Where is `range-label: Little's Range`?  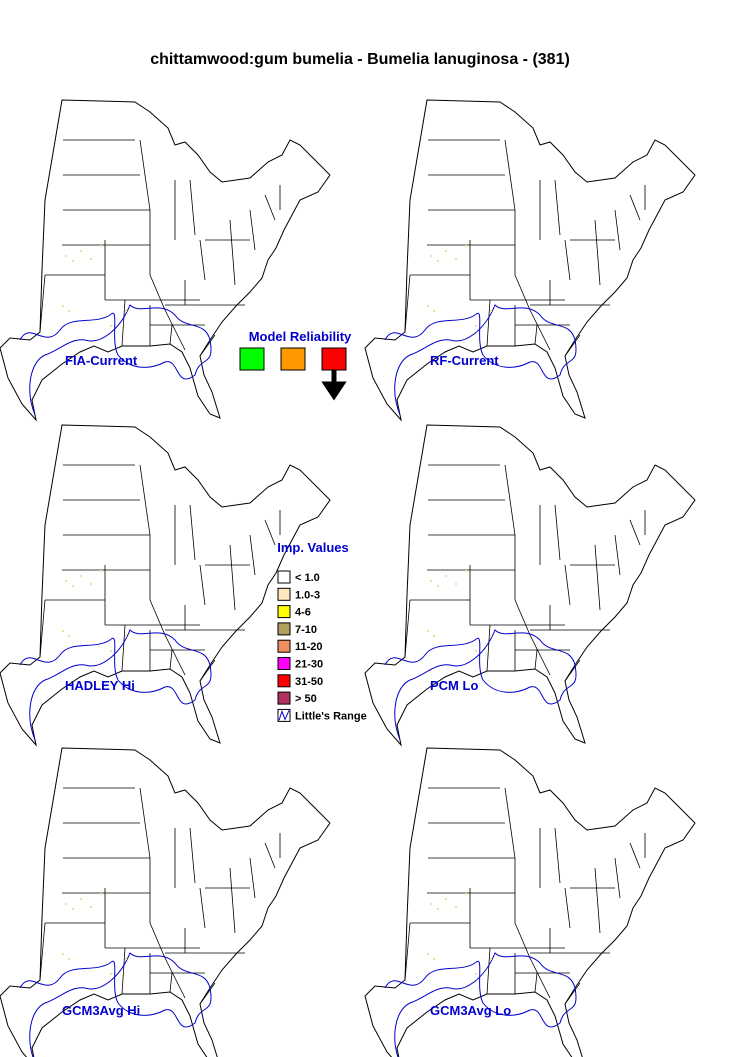
range-label: Little's Range is located at coordinates (331, 716).